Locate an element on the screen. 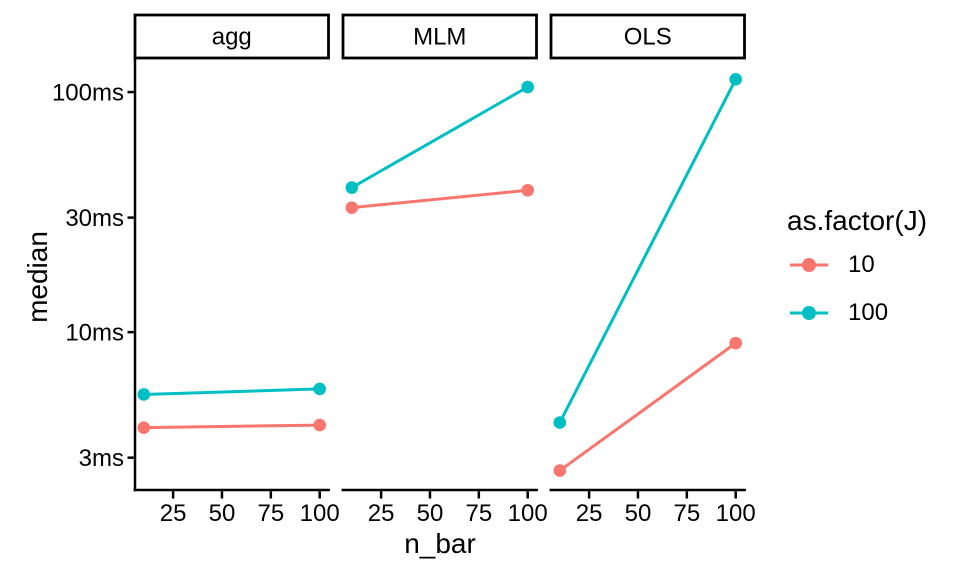 The height and width of the screenshot is (576, 960). y-tick-label: 10ms is located at coordinates (94, 333).